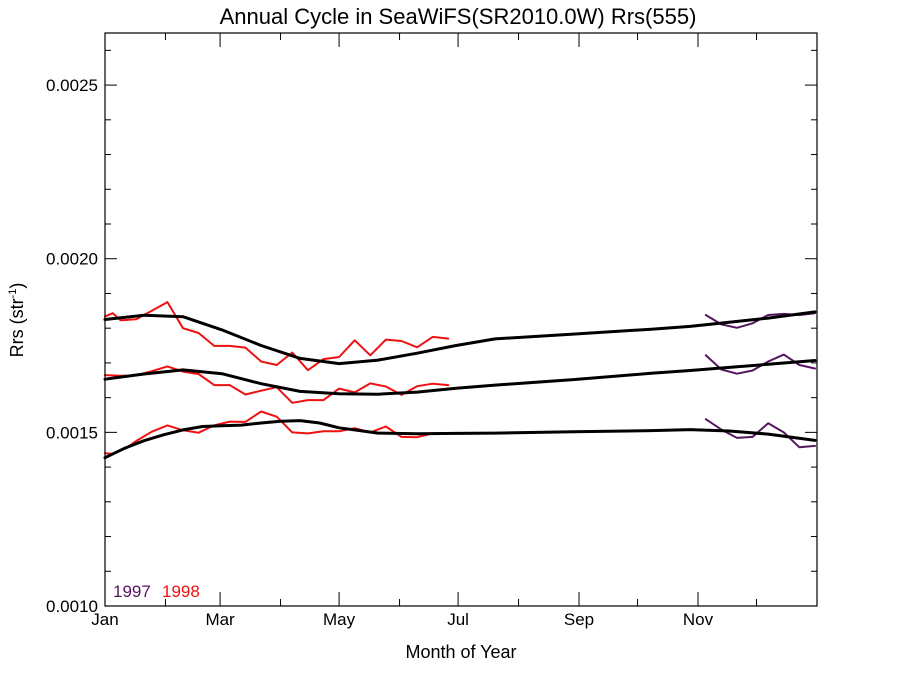  I want to click on y-tick-label: 0.0015, so click(72, 432).